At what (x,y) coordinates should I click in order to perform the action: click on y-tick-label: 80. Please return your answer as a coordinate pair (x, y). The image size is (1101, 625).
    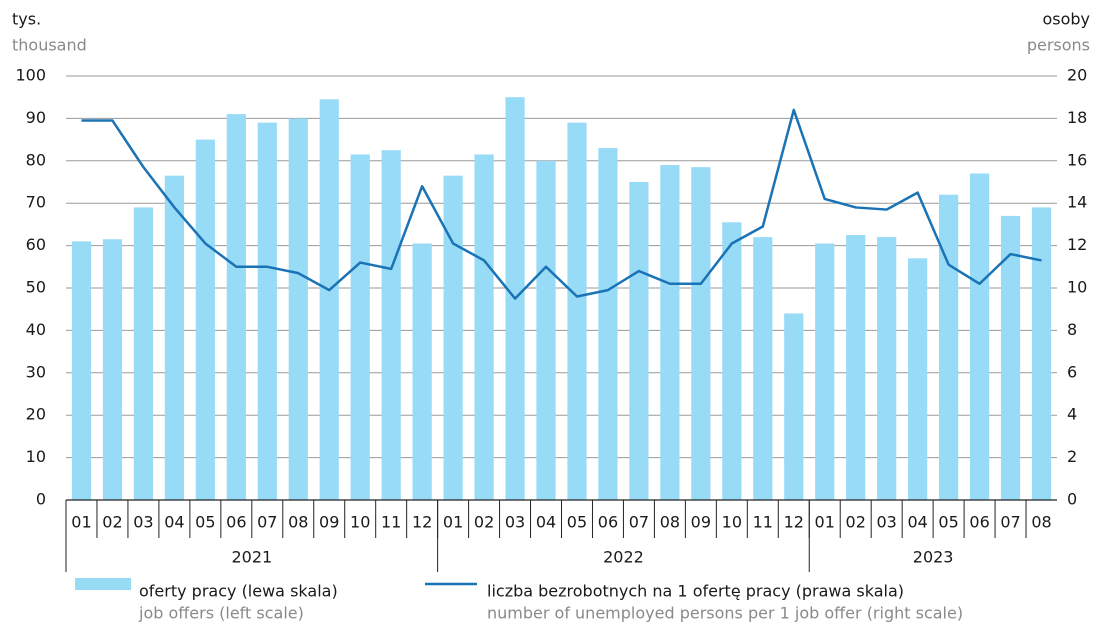
    Looking at the image, I should click on (36, 159).